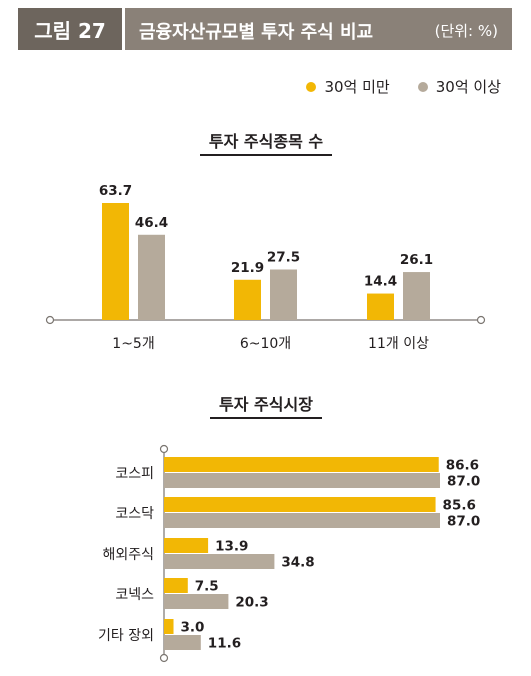  What do you see at coordinates (224, 644) in the screenshot?
I see `chart2-data-label: 11.6` at bounding box center [224, 644].